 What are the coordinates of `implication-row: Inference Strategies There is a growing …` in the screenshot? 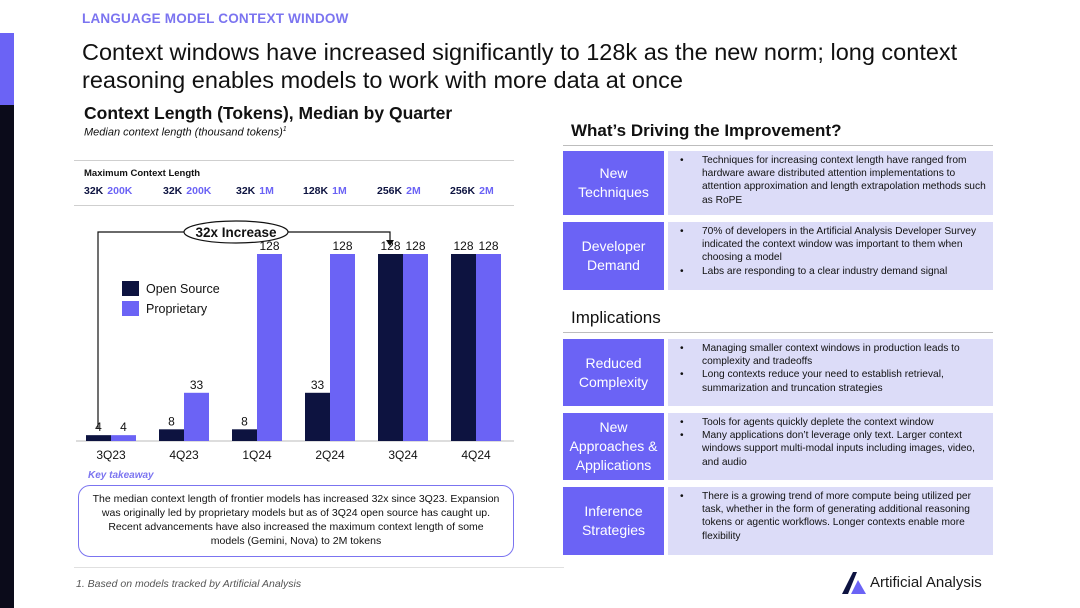 It's located at (778, 521).